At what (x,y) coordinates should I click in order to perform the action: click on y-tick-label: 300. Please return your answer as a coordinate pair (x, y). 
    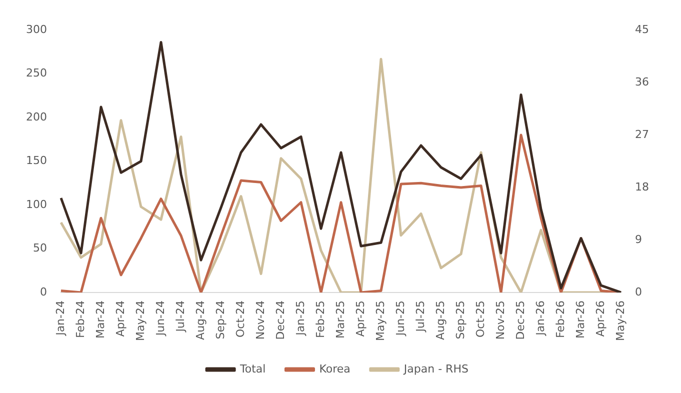
    Looking at the image, I should click on (36, 29).